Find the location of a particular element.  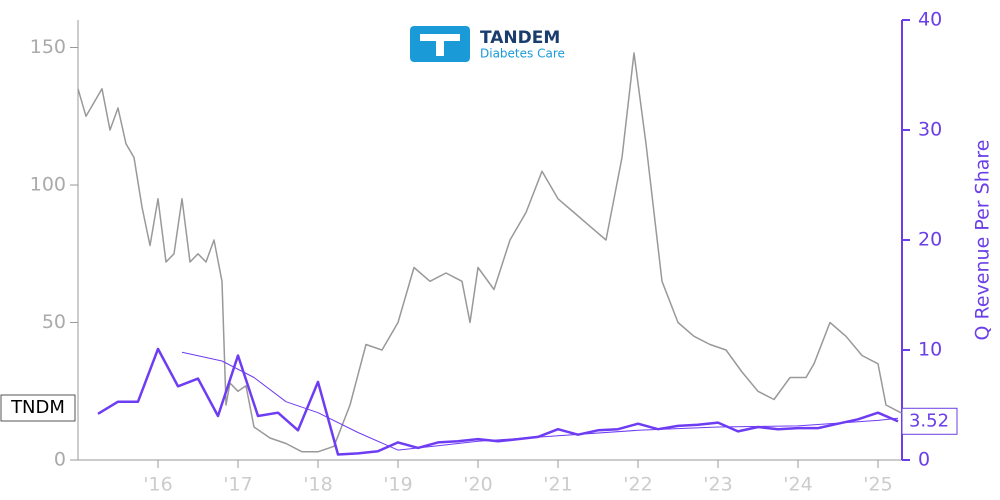

end-value-box is located at coordinates (929, 421).